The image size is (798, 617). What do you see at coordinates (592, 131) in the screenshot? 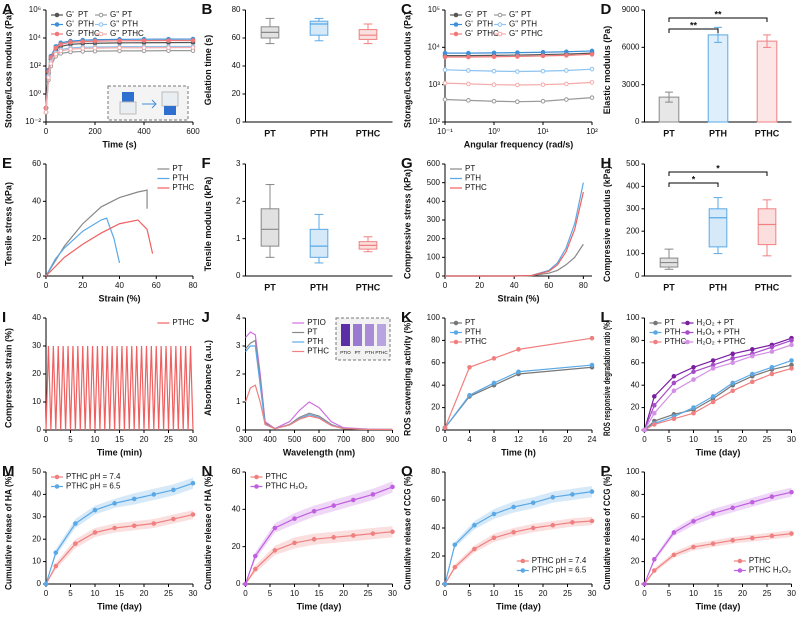
I see `x-tick-label: 10²` at bounding box center [592, 131].